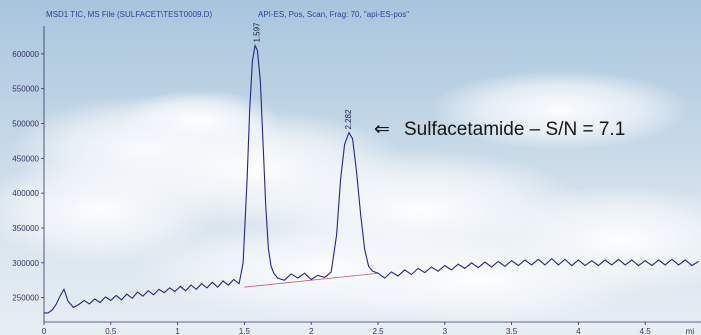 The height and width of the screenshot is (335, 701). What do you see at coordinates (302, 76) in the screenshot?
I see `peak-labels: 1.597 2.282` at bounding box center [302, 76].